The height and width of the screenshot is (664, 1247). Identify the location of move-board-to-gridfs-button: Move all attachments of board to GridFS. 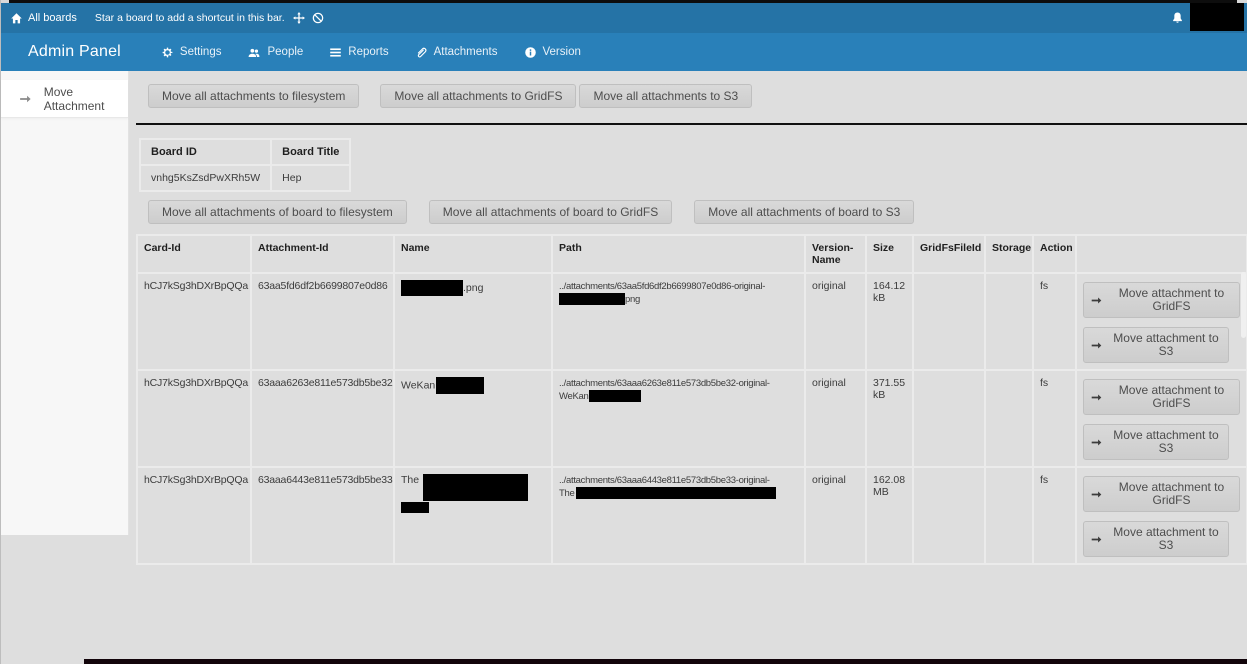
(550, 212).